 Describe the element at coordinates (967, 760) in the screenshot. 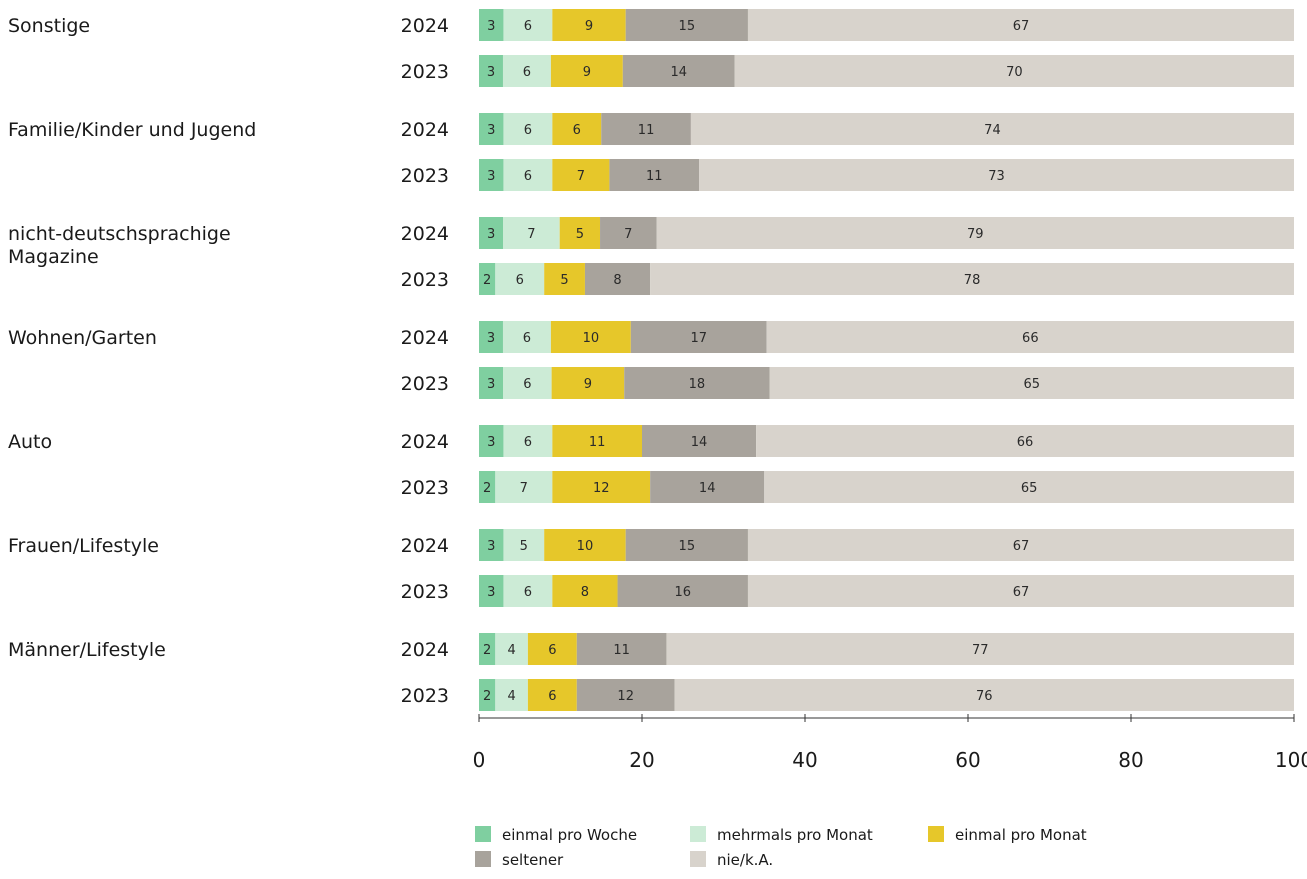

I see `x-tick-label: 60` at that location.